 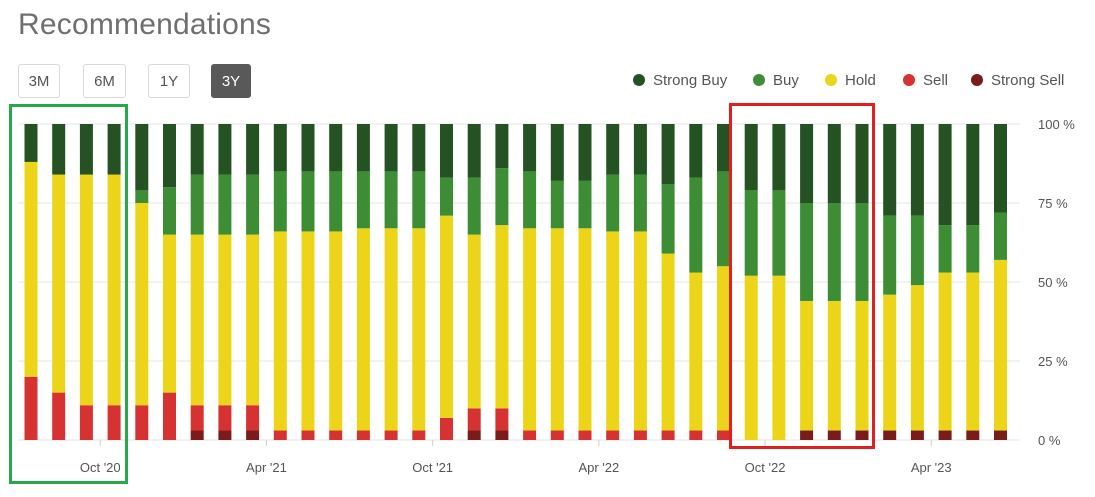 What do you see at coordinates (925, 80) in the screenshot?
I see `legend-sell: Sell` at bounding box center [925, 80].